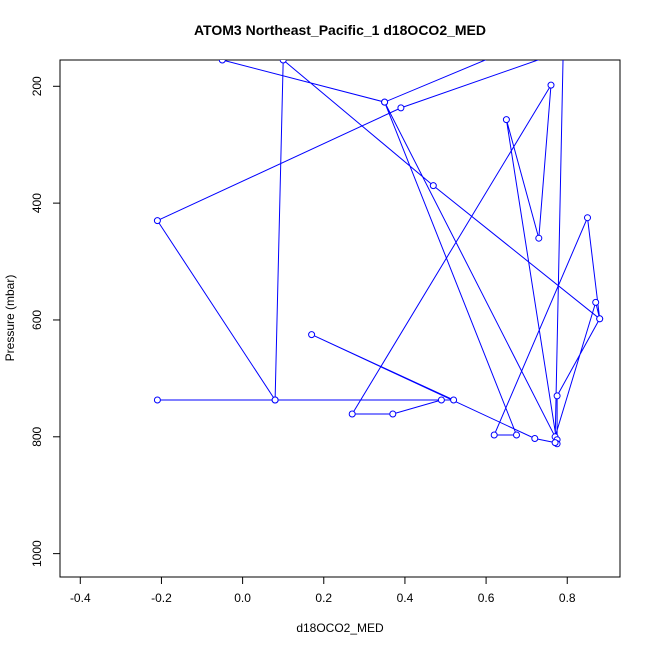  Describe the element at coordinates (405, 598) in the screenshot. I see `x-tick-label: 0.4` at that location.